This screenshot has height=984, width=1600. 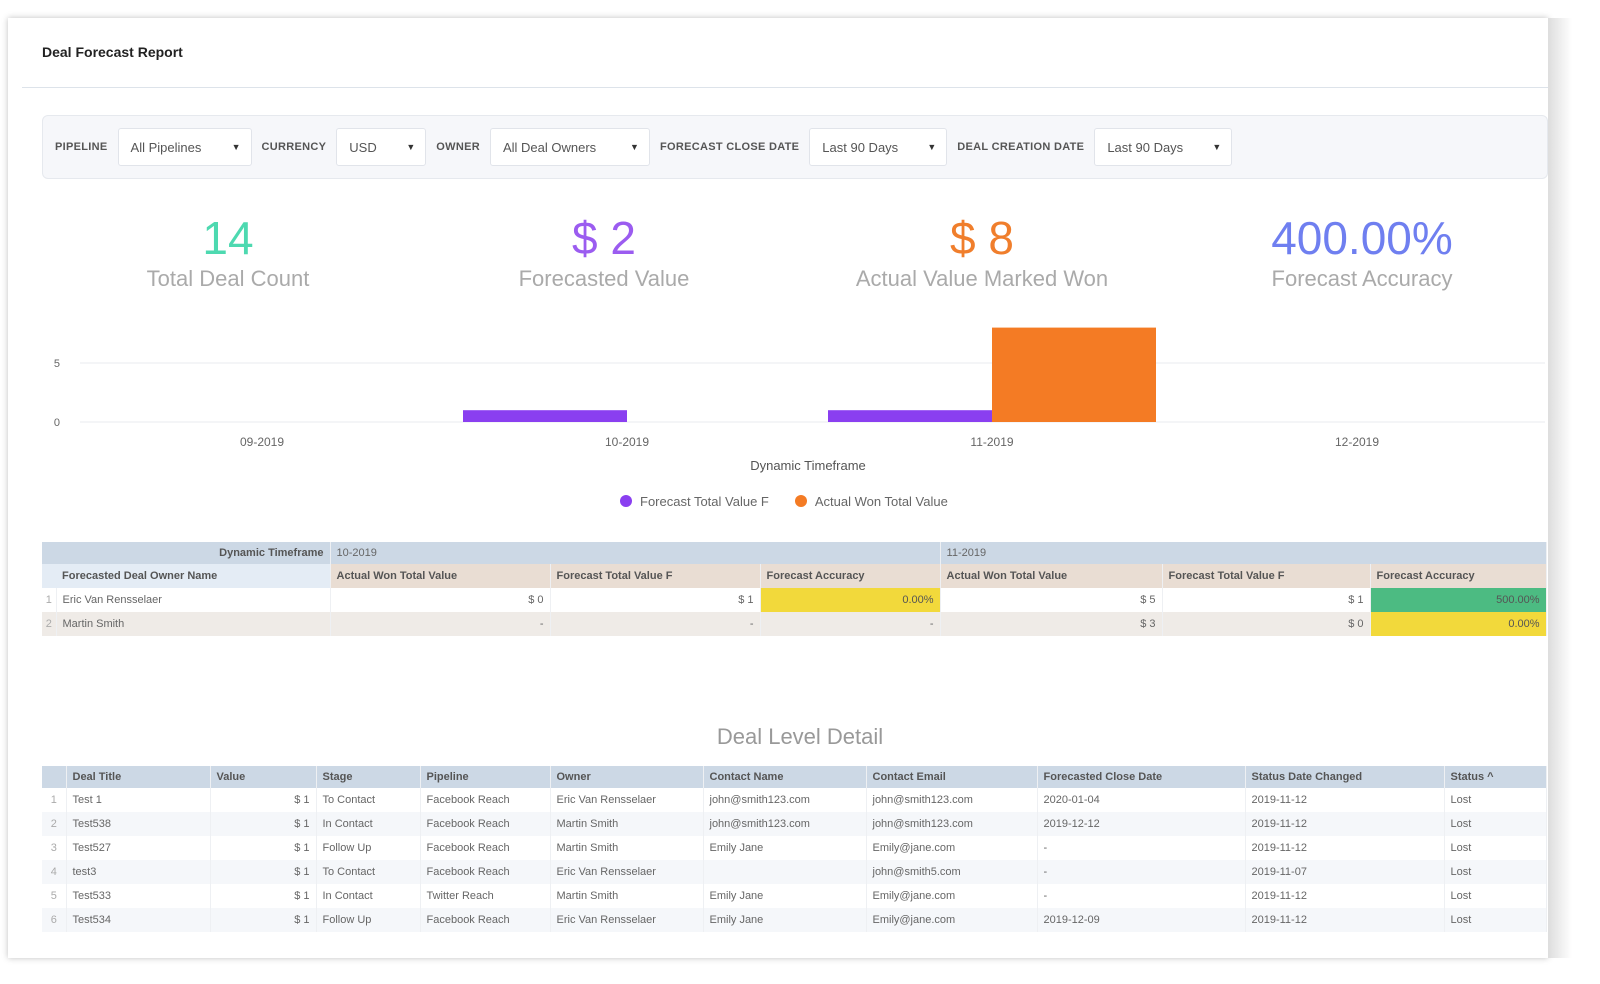 What do you see at coordinates (627, 848) in the screenshot?
I see `table-cell: Martin Smith` at bounding box center [627, 848].